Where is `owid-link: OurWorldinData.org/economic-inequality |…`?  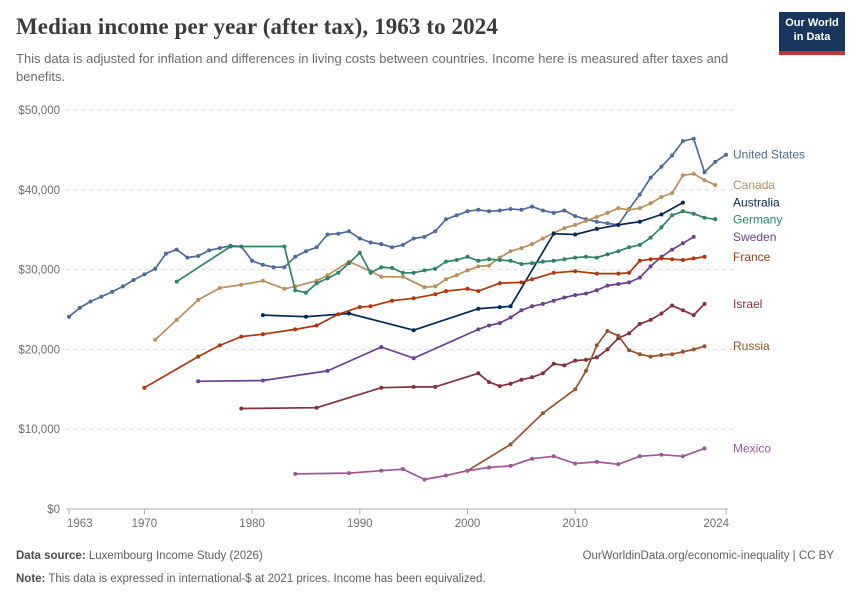
owid-link: OurWorldinData.org/economic-inequality |… is located at coordinates (708, 556).